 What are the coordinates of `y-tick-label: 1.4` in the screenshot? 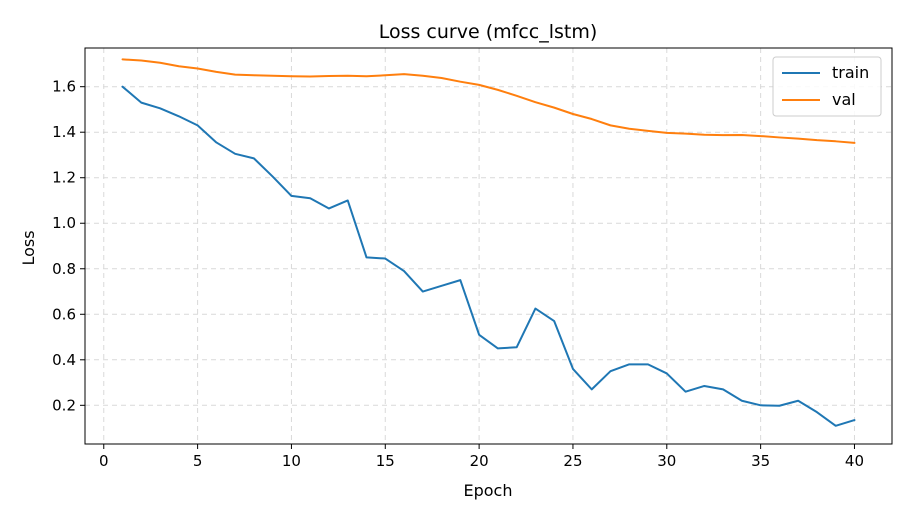 It's located at (64, 132).